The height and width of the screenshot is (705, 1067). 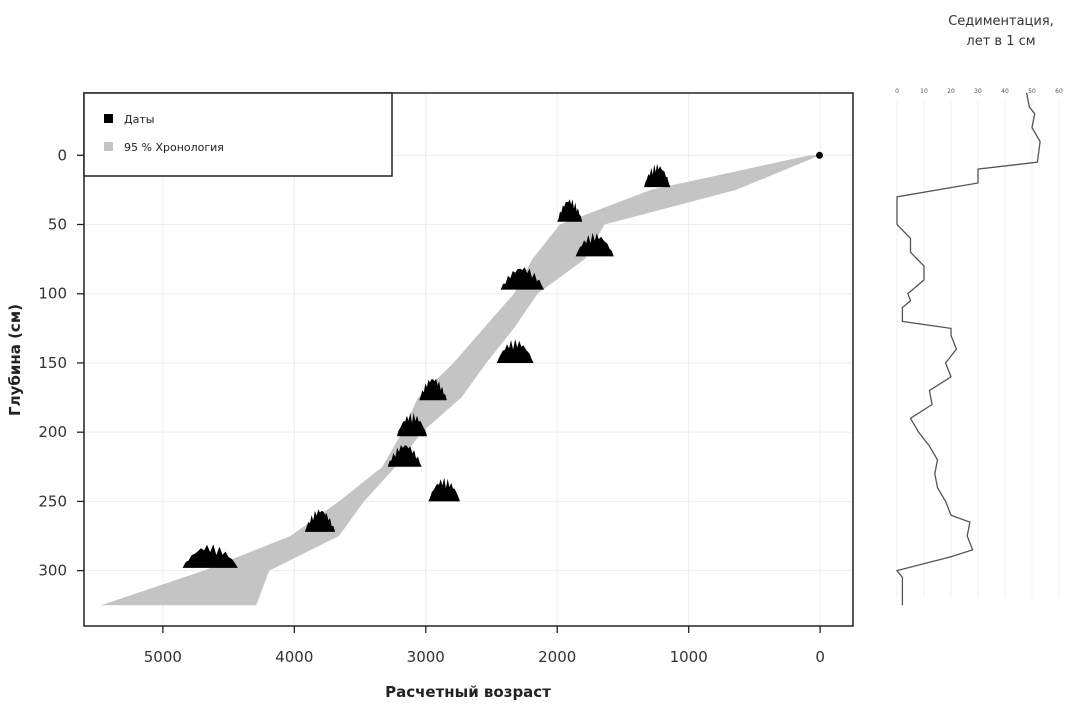 I want to click on y-tick-label-4: 200, so click(x=52, y=432).